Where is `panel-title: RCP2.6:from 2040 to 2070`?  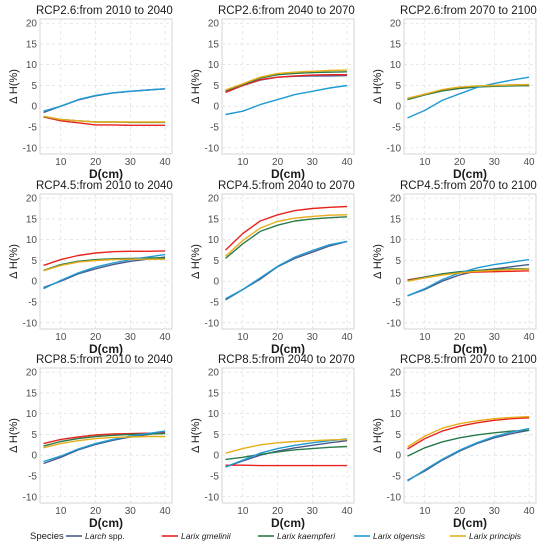 panel-title: RCP2.6:from 2040 to 2070 is located at coordinates (286, 11).